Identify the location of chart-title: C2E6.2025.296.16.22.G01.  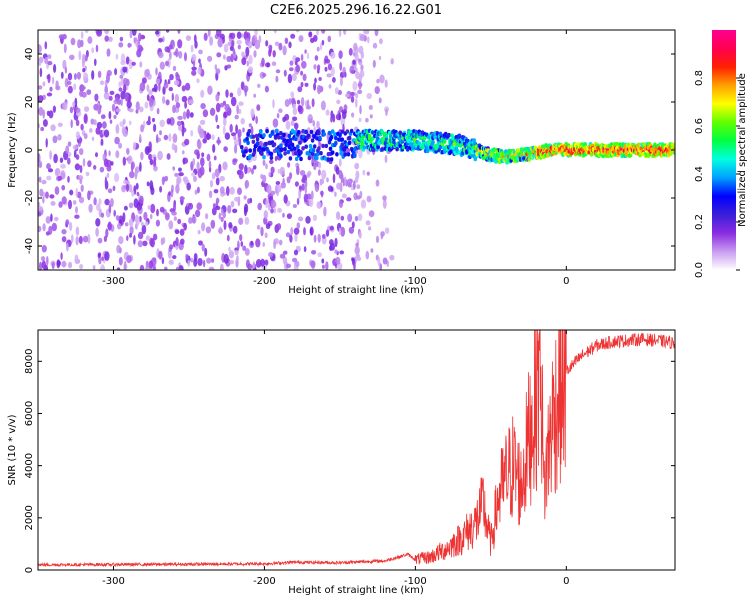
(356, 10).